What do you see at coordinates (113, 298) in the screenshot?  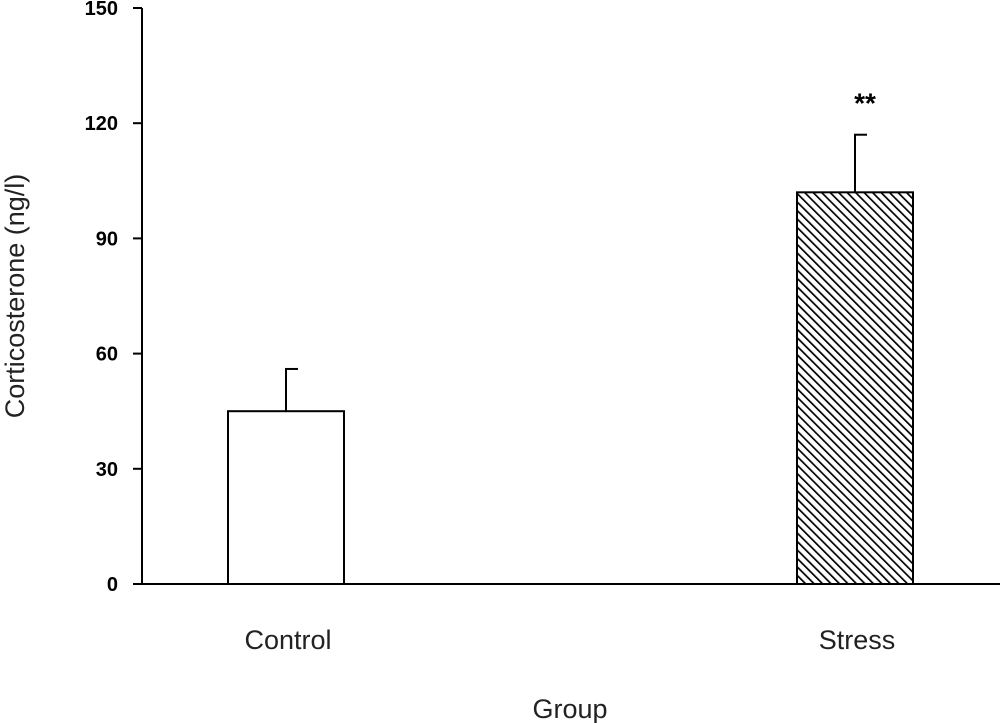 I see `y-ticks: 0 30 60 90 120 150` at bounding box center [113, 298].